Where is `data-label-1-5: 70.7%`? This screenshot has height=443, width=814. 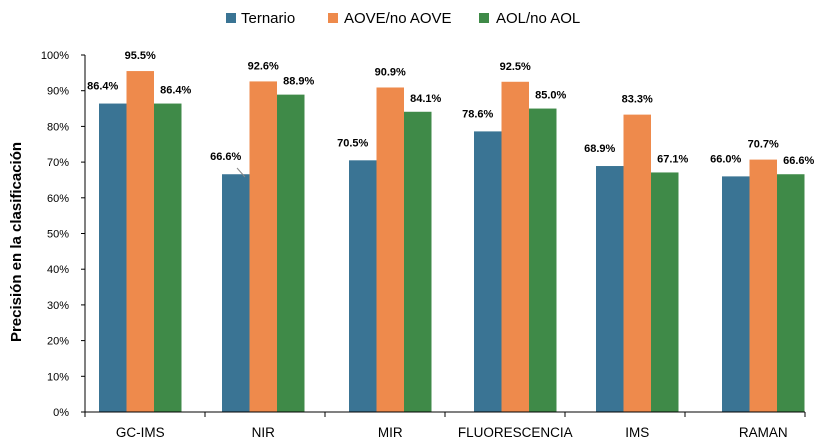 data-label-1-5: 70.7% is located at coordinates (763, 145).